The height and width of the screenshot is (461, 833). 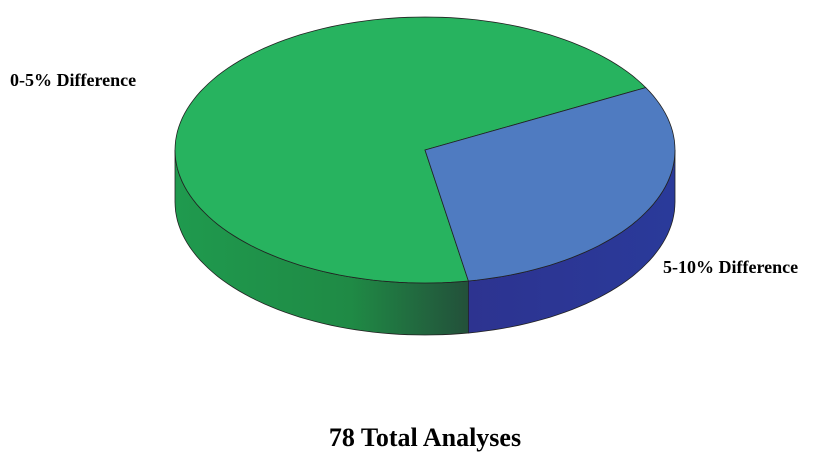 I want to click on slice-label: 5-10% Difference, so click(x=730, y=267).